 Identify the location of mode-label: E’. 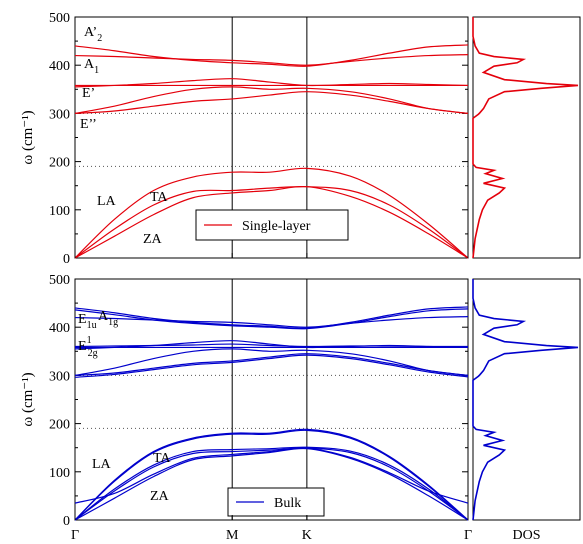
(88, 93).